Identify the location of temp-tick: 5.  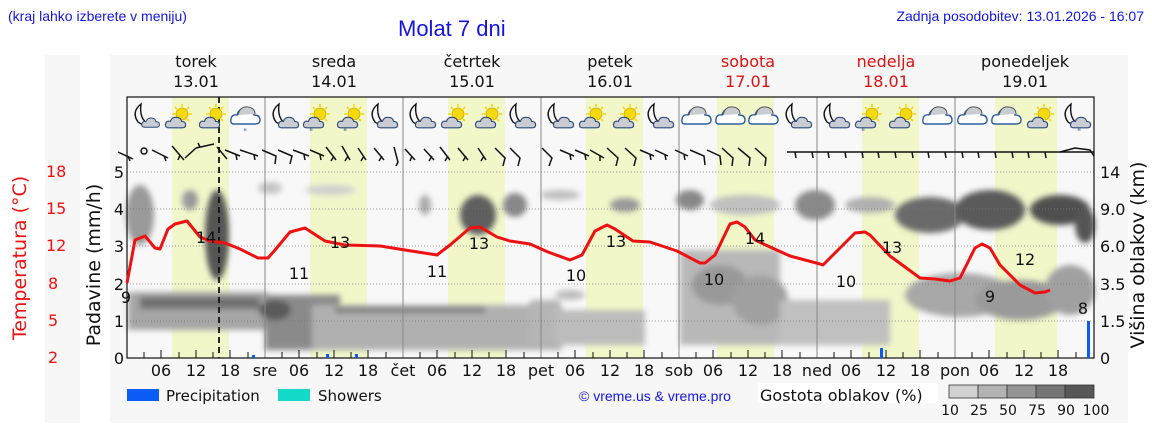
(53, 320).